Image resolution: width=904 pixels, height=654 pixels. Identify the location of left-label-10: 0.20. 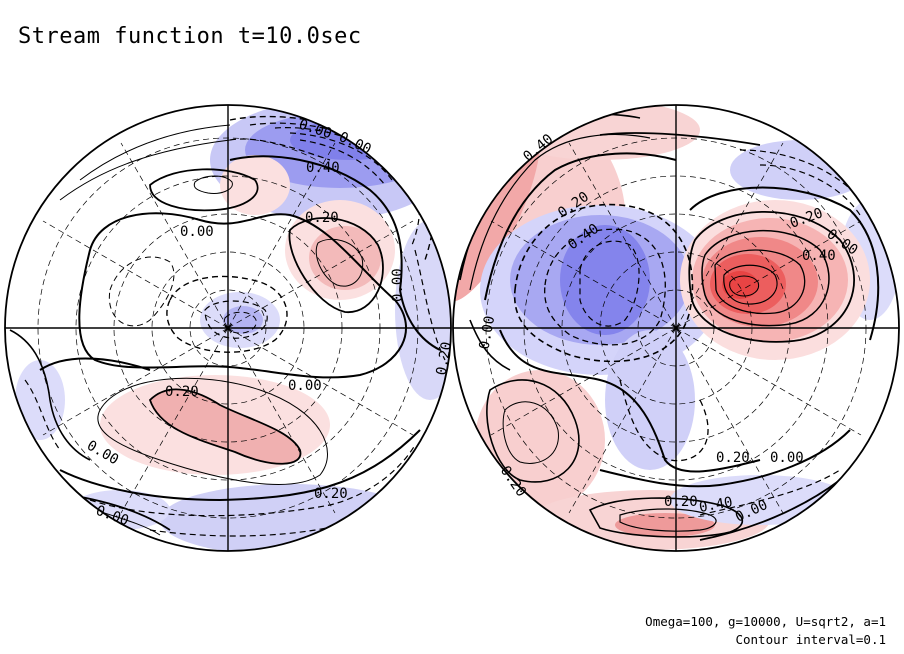
(331, 494).